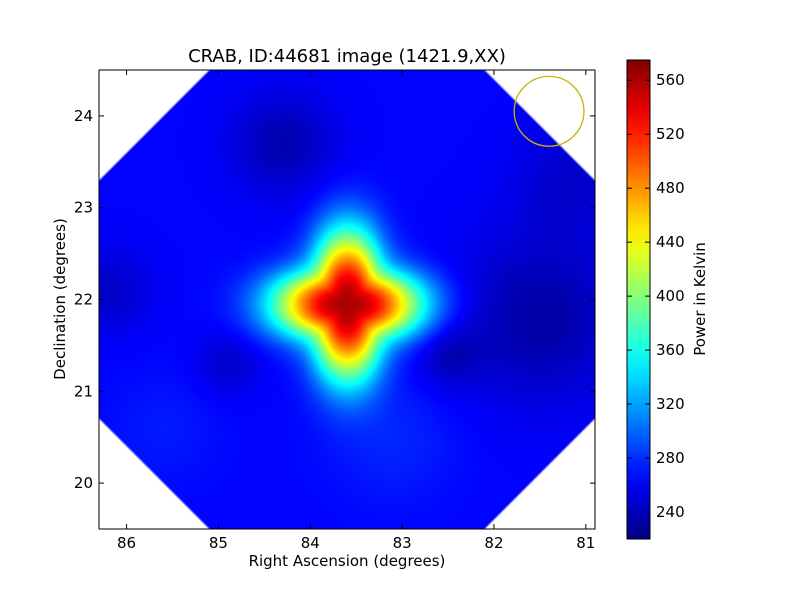 This screenshot has width=800, height=600. I want to click on colorbar-gradient, so click(638, 299).